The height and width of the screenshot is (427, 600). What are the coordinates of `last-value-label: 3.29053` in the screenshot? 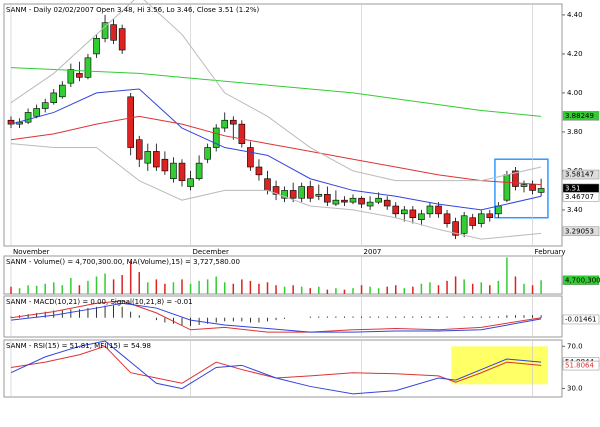 It's located at (579, 231).